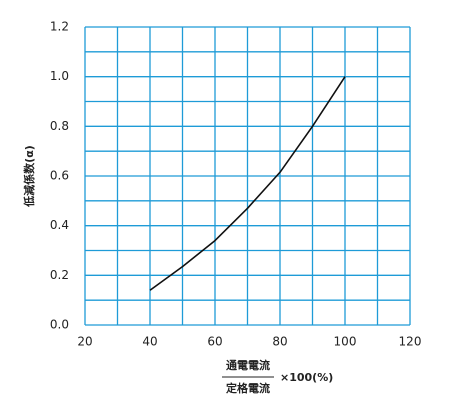 This screenshot has width=450, height=410. Describe the element at coordinates (279, 342) in the screenshot. I see `x-tick-label: 80` at that location.